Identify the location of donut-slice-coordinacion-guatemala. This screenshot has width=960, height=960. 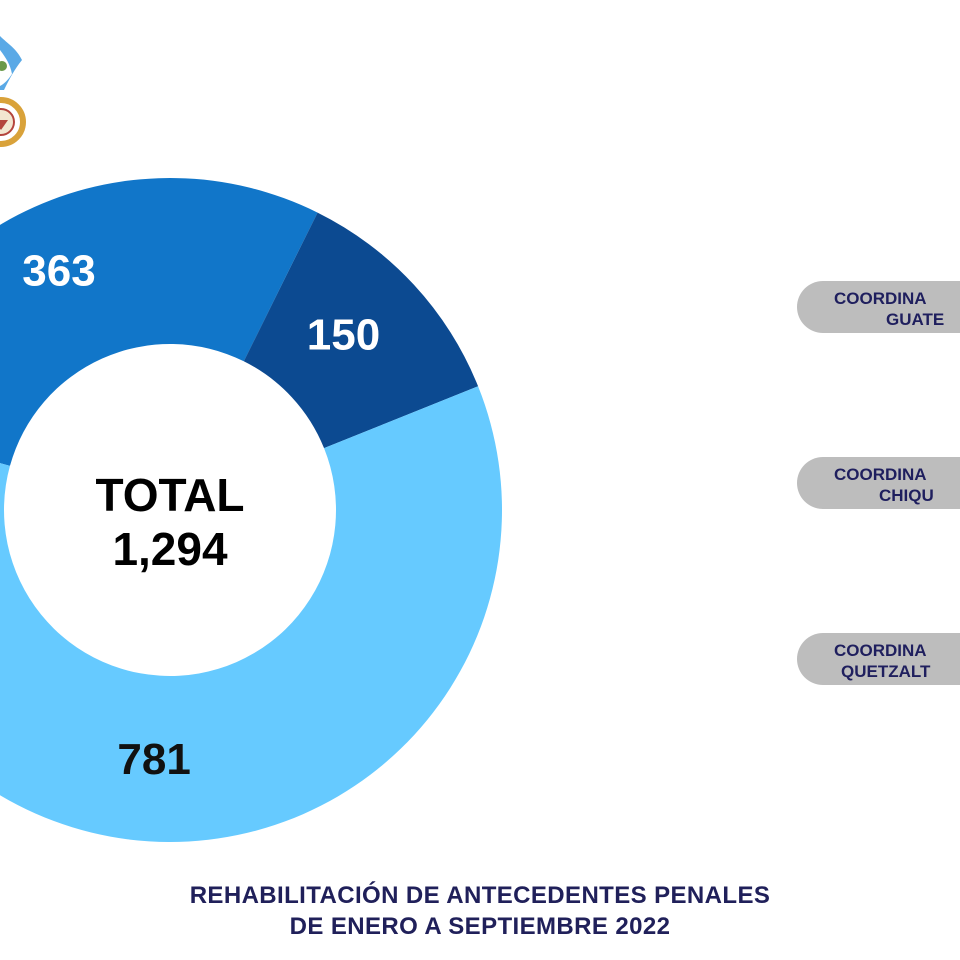
(159, 322).